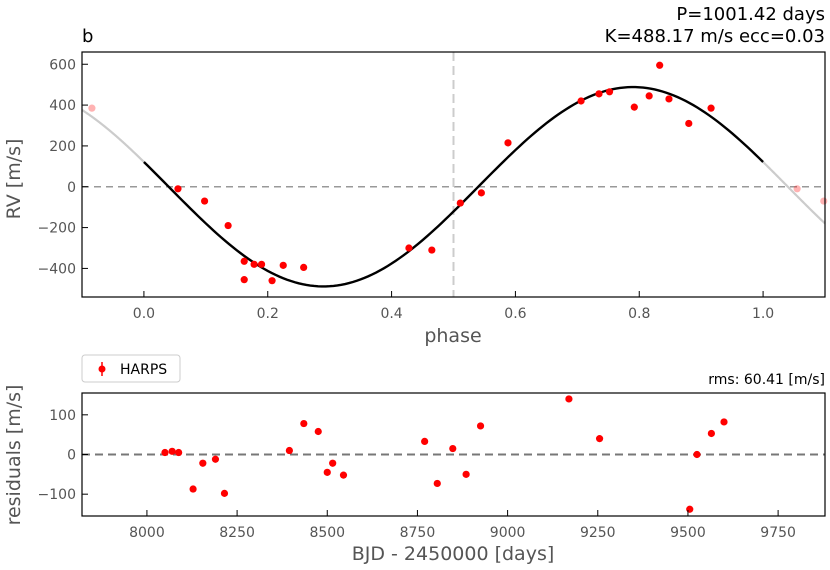 Image resolution: width=830 pixels, height=570 pixels. What do you see at coordinates (327, 533) in the screenshot?
I see `residuals-x-tick-label: 8500` at bounding box center [327, 533].